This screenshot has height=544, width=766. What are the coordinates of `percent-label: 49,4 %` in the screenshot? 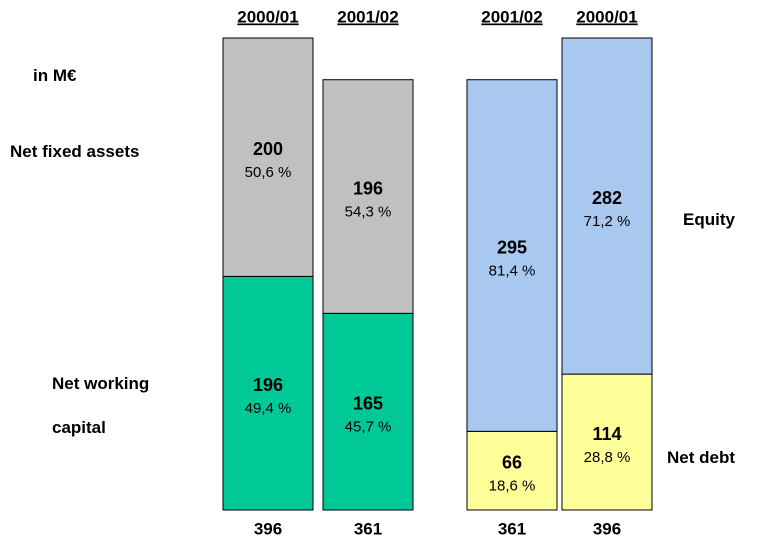 It's located at (268, 408).